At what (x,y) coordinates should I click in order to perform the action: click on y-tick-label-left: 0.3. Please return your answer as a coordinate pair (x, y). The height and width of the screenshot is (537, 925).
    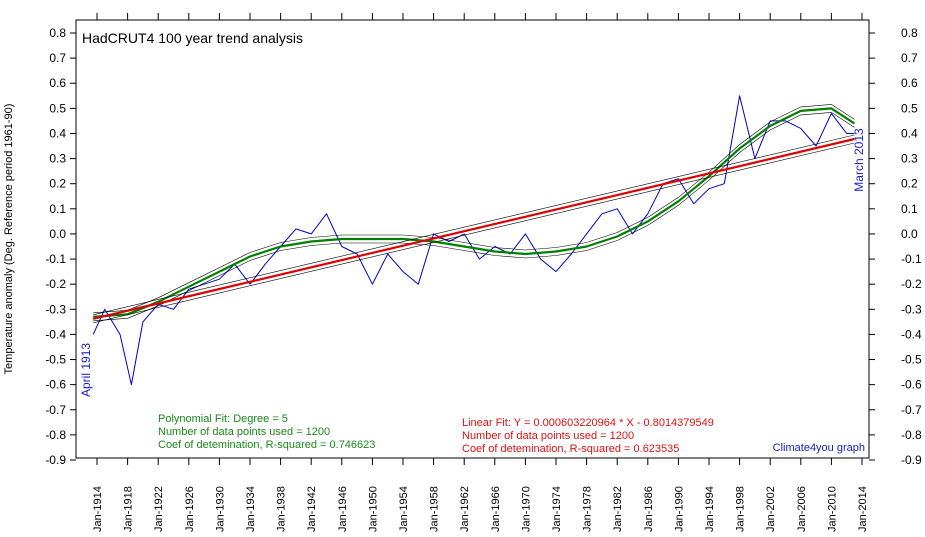
    Looking at the image, I should click on (57, 159).